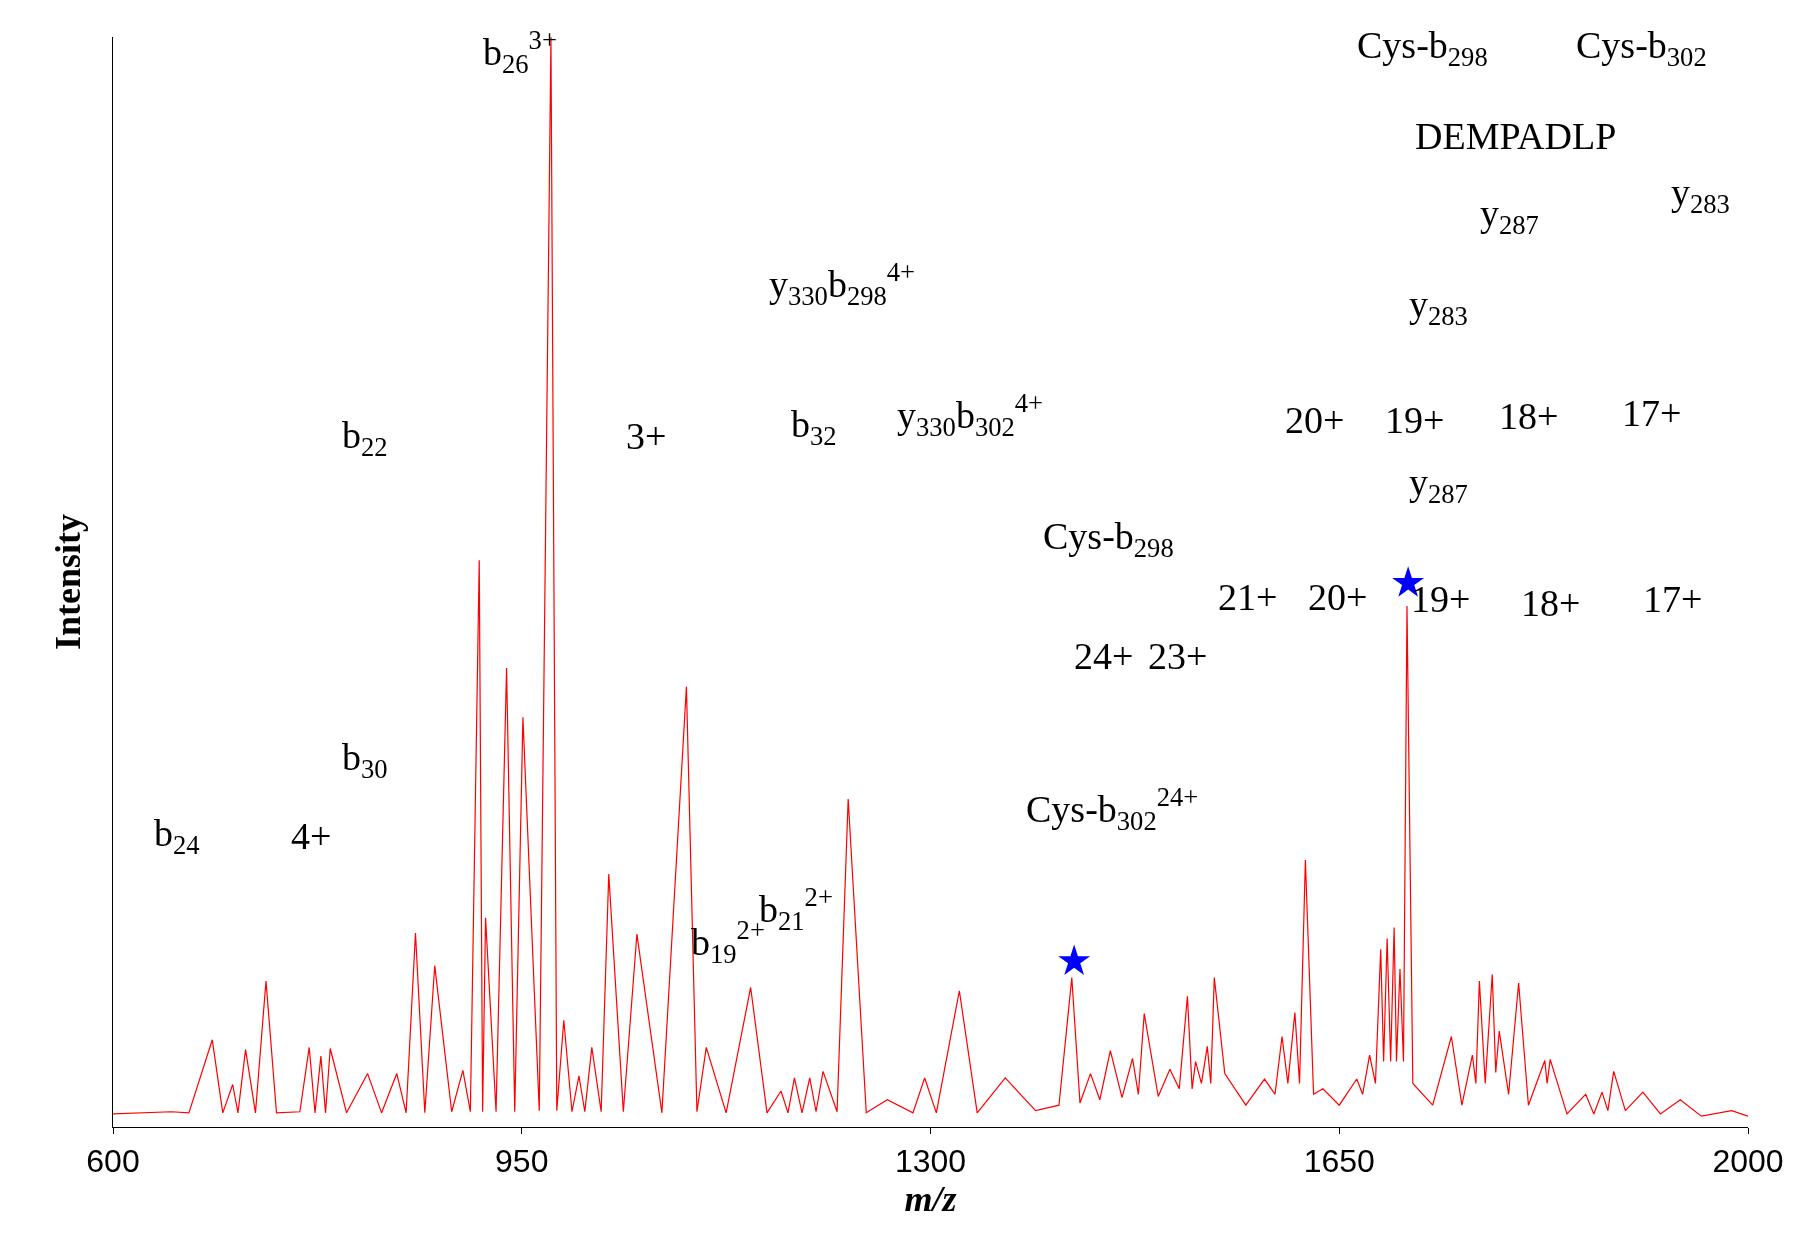 This screenshot has height=1243, width=1800. Describe the element at coordinates (1748, 1161) in the screenshot. I see `x-tick-label: 2000` at that location.